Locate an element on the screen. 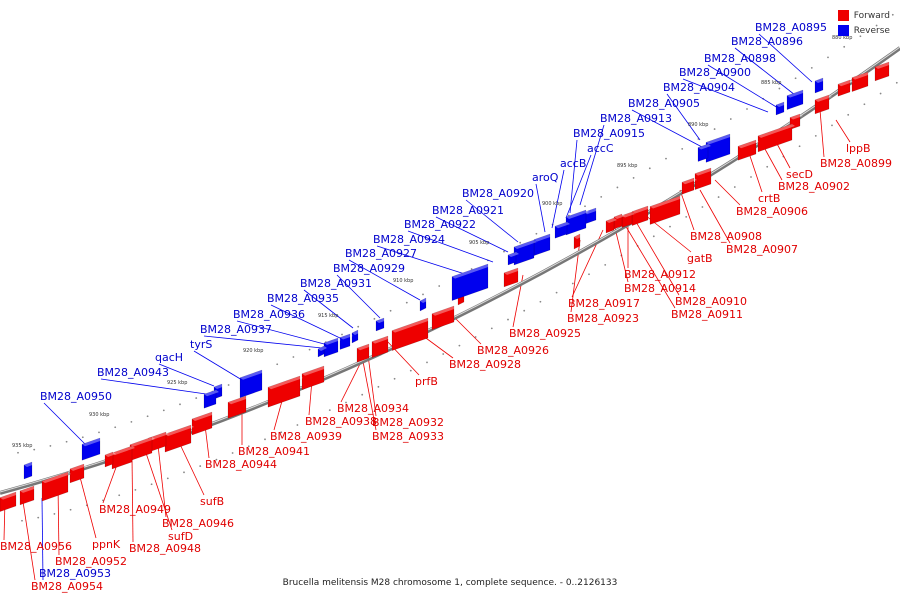 The image size is (900, 600). gene-bm28-a0898: BM28_A0898 is located at coordinates (740, 58).